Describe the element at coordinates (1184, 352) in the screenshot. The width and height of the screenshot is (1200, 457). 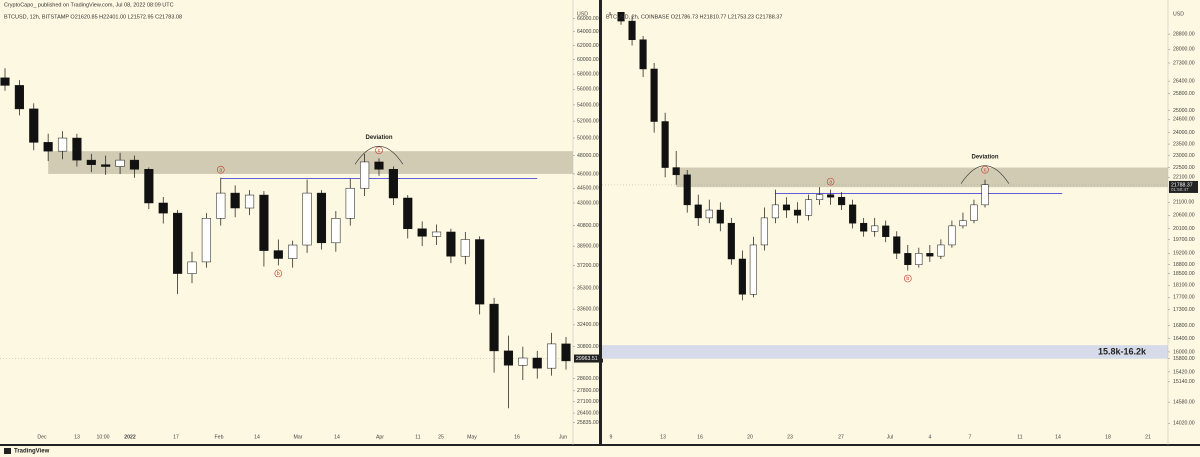
I see `y-tick-label: 16000.00` at that location.